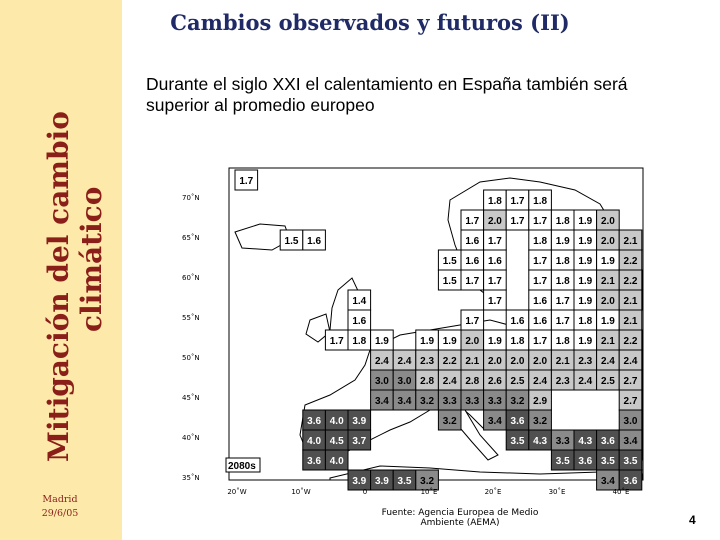  I want to click on map-cell: 3.3, so click(562, 440).